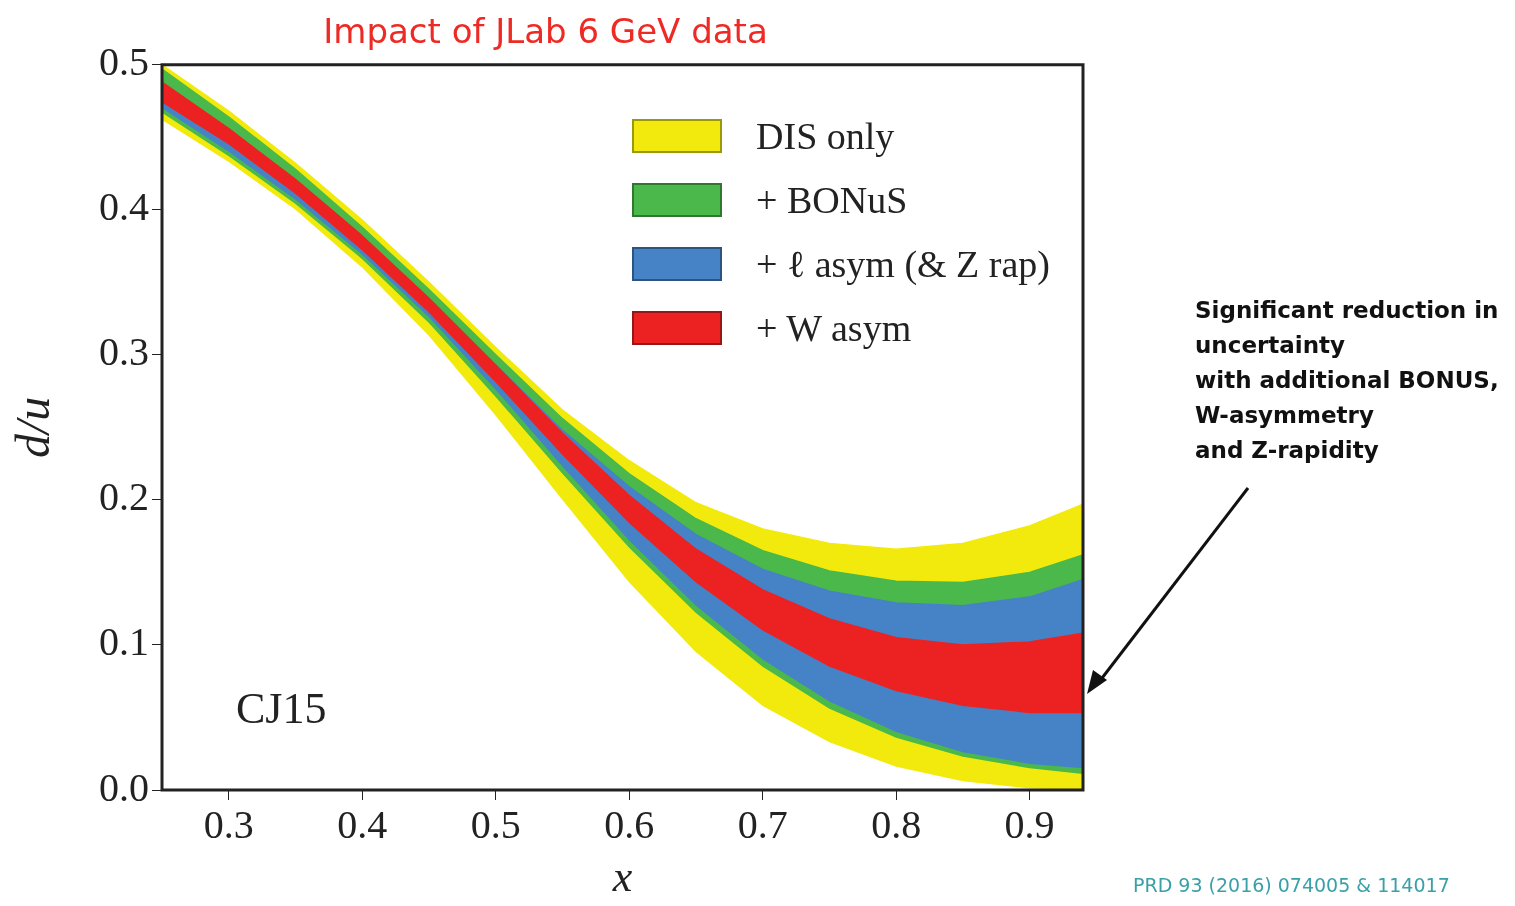 This screenshot has height=906, width=1515. What do you see at coordinates (124, 352) in the screenshot?
I see `y-tick-label: 0.3` at bounding box center [124, 352].